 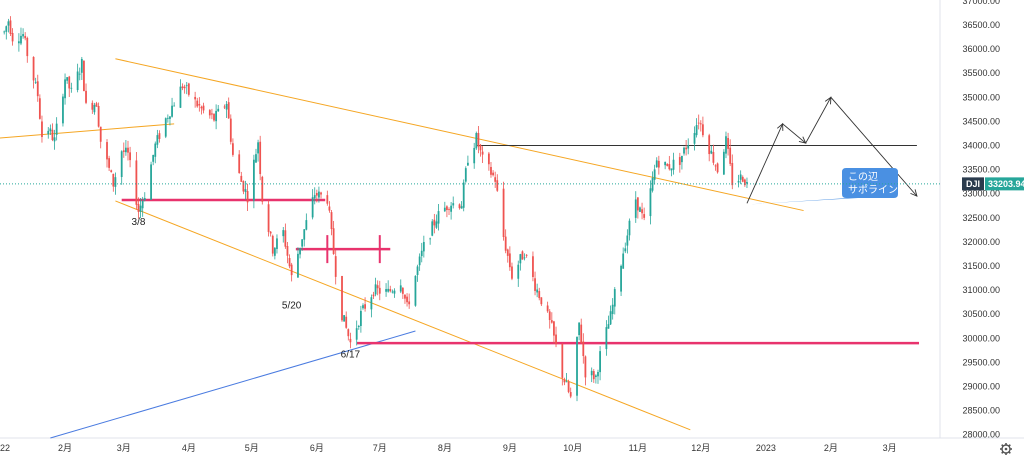 I want to click on y-tick-label: 33000.00, so click(x=981, y=194).